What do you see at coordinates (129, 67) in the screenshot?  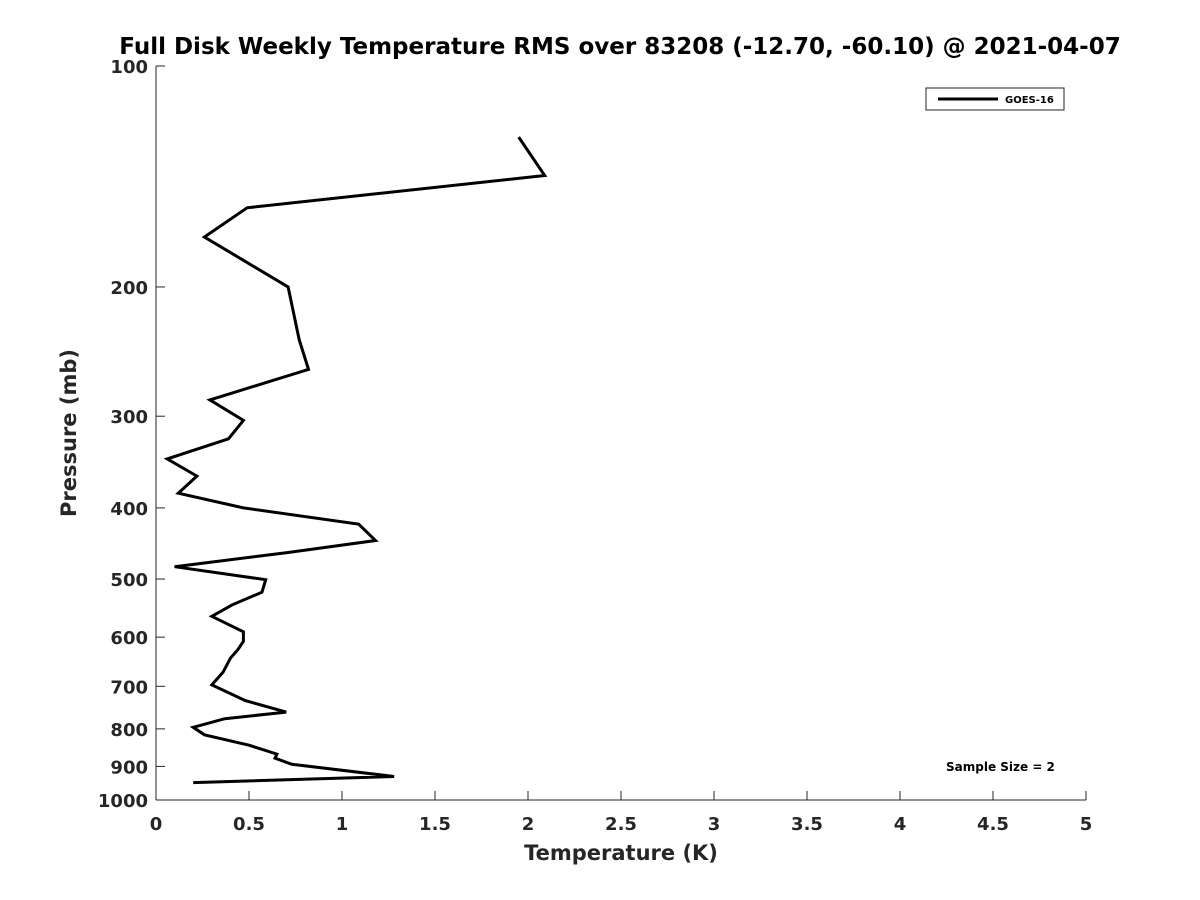 I see `y-tick-label: 100` at bounding box center [129, 67].